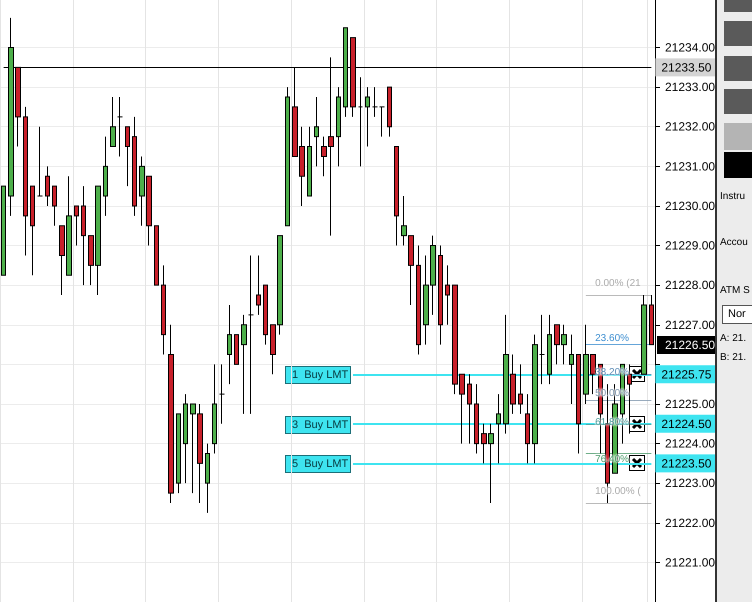 This screenshot has height=602, width=752. Describe the element at coordinates (690, 443) in the screenshot. I see `y-tick-label: 21224.00` at that location.